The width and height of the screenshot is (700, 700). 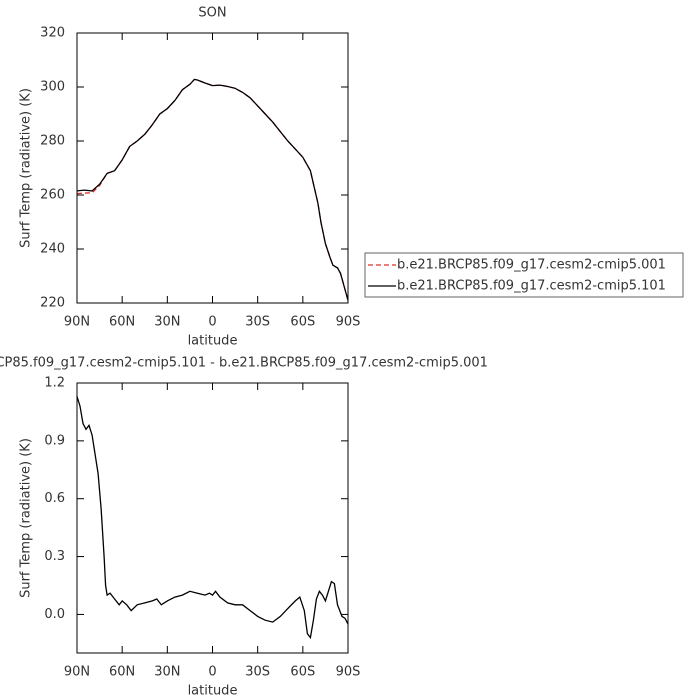 What do you see at coordinates (52, 33) in the screenshot?
I see `y-tick-label: 320` at bounding box center [52, 33].